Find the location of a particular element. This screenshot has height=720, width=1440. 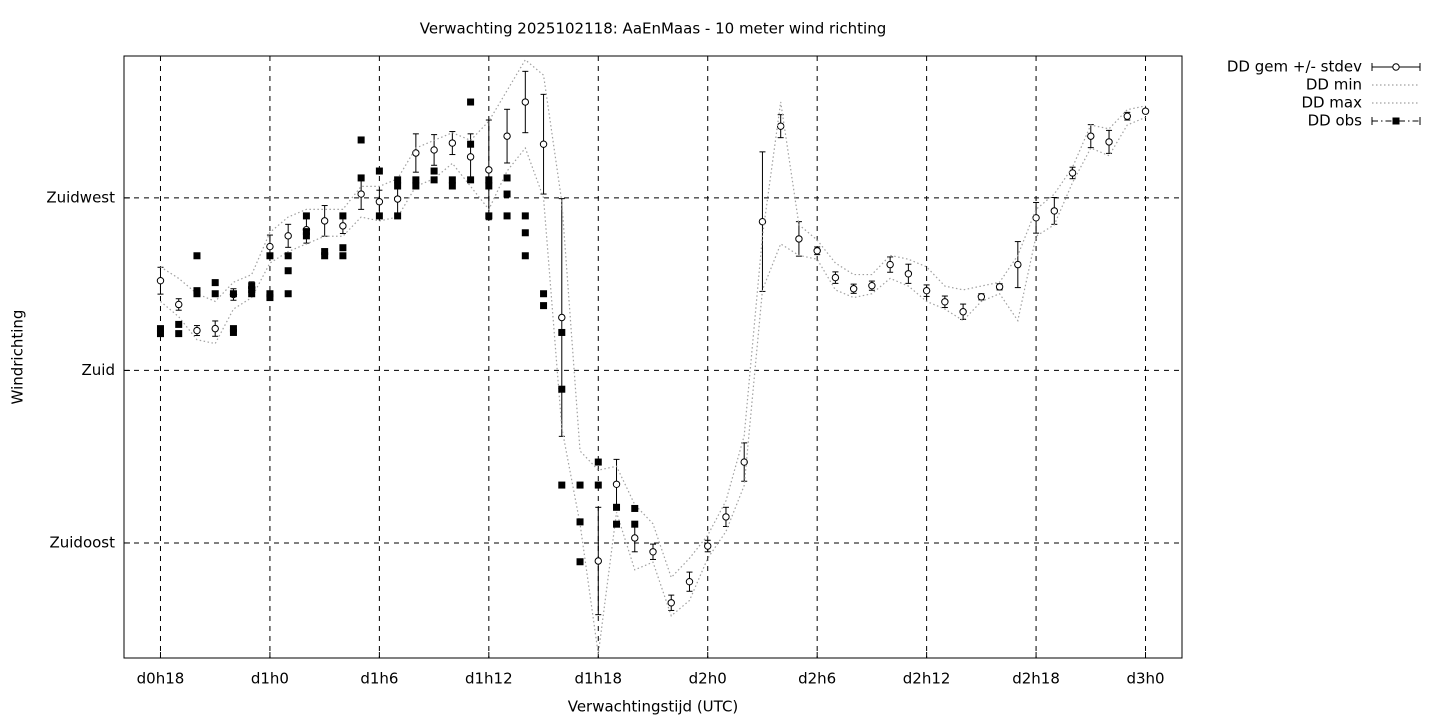

x-tick-label: d2h12 is located at coordinates (927, 679).